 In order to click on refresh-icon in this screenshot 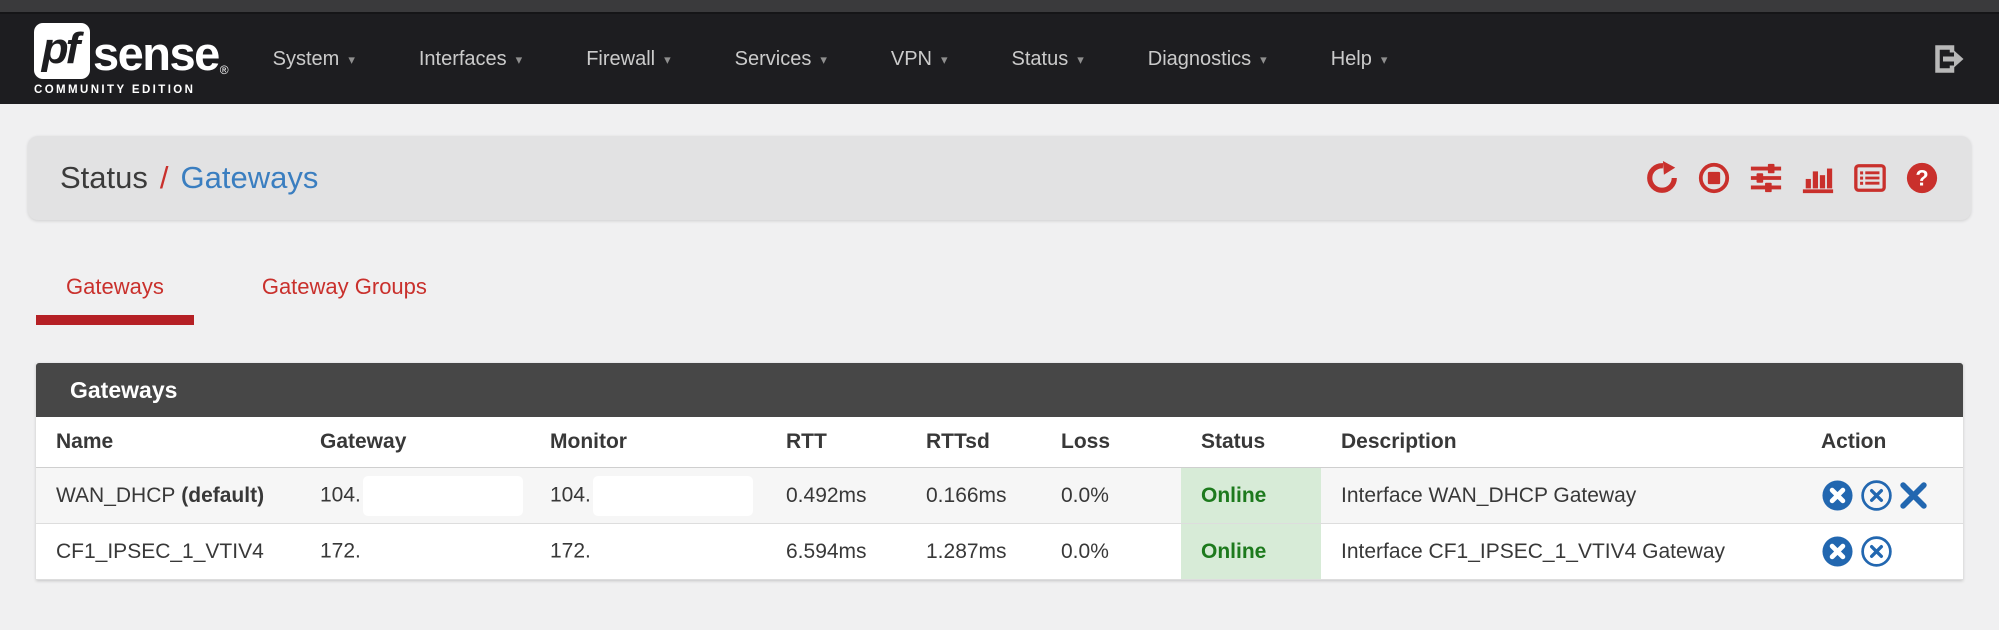, I will do `click(1662, 178)`.